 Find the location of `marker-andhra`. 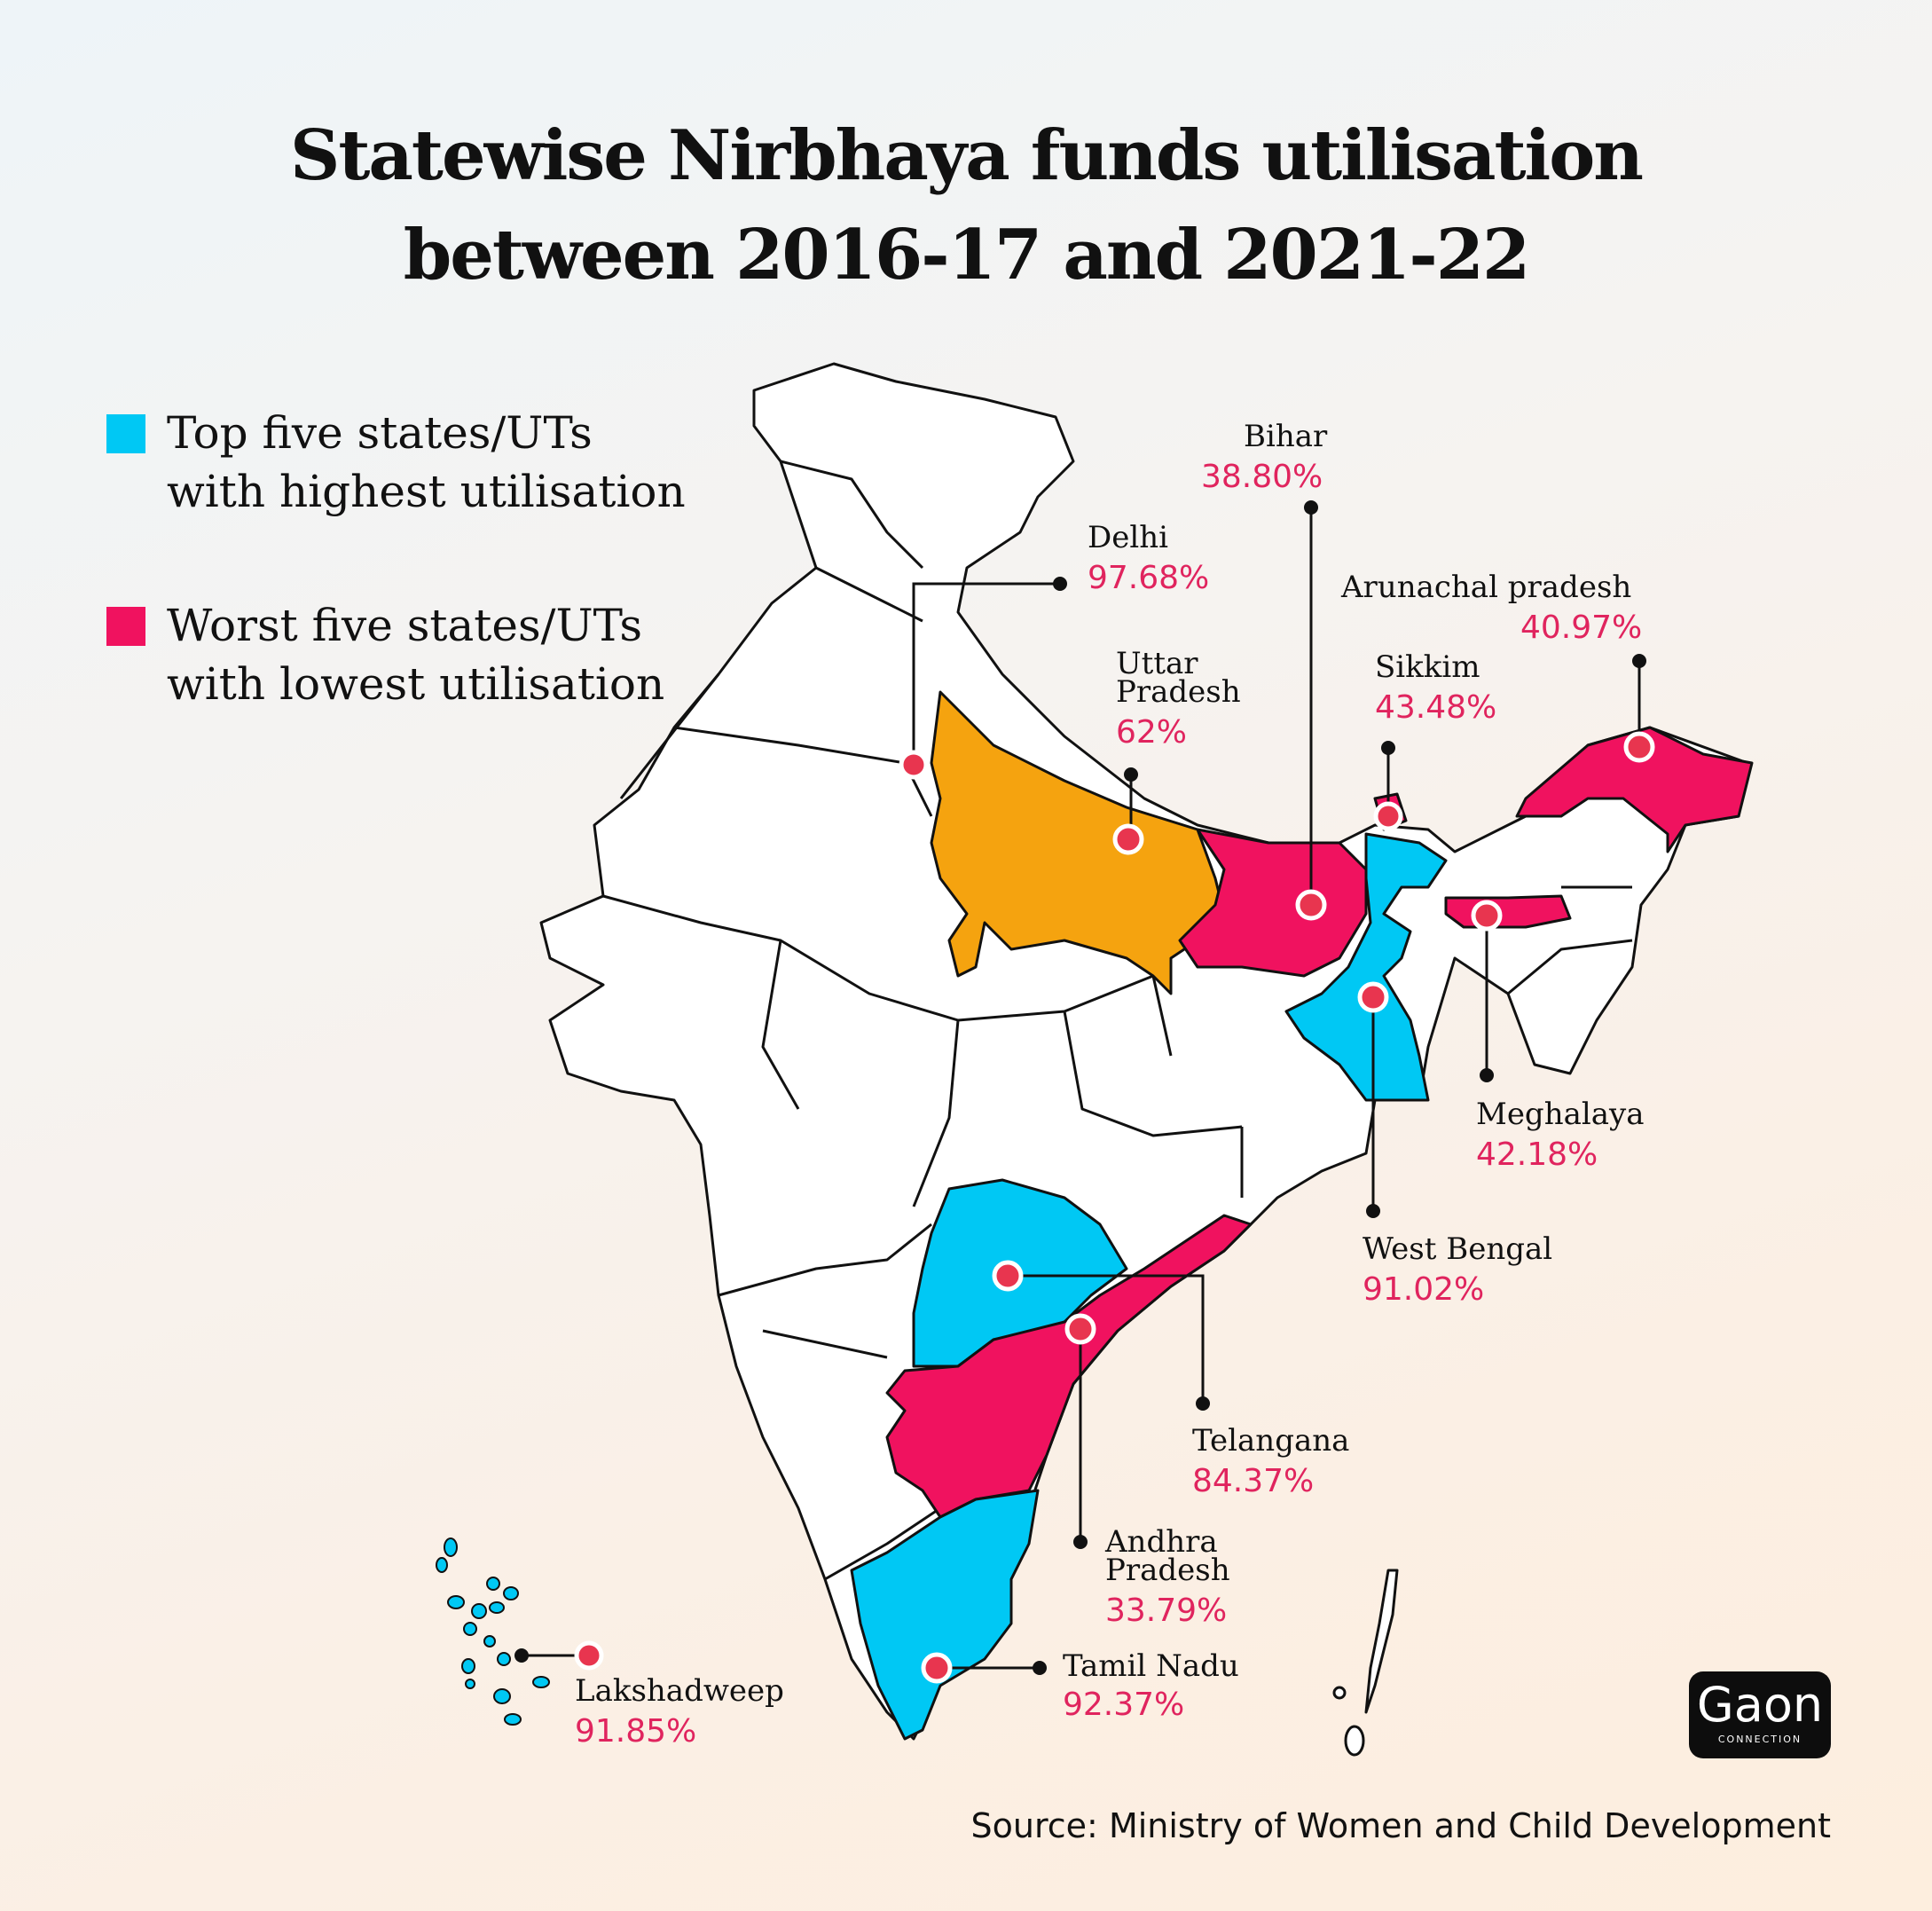

marker-andhra is located at coordinates (1080, 1329).